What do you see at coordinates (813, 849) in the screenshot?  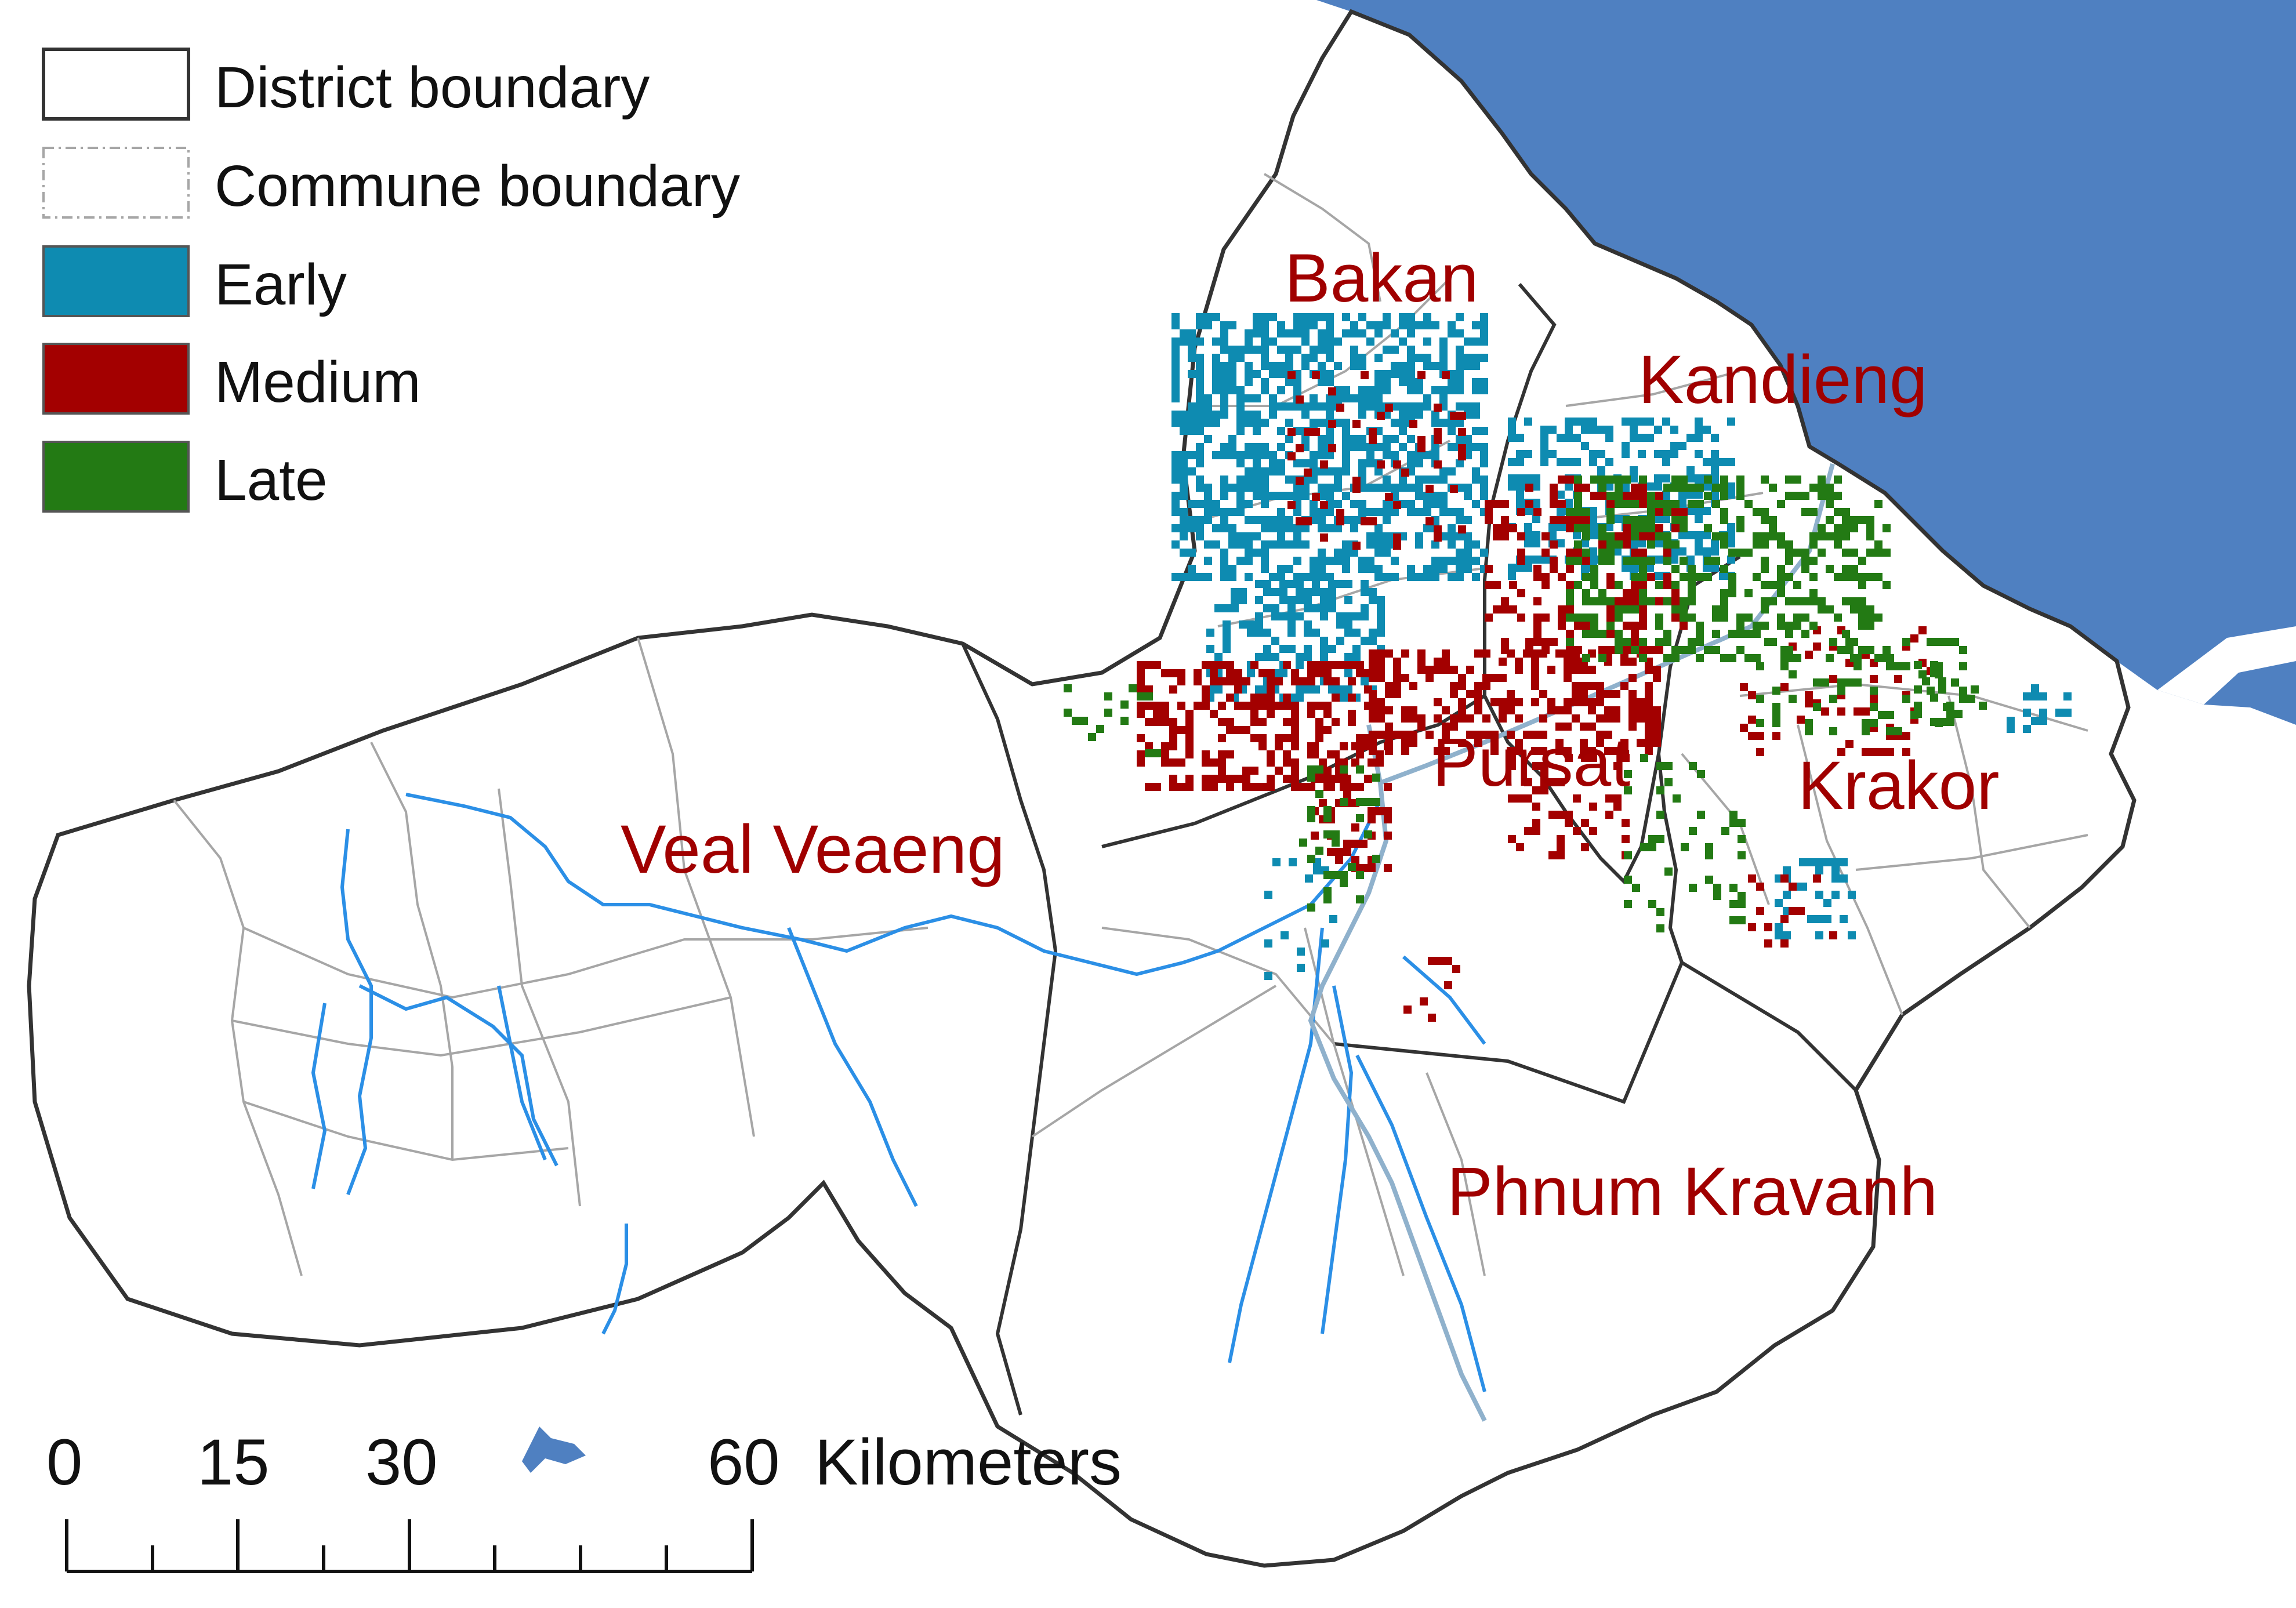 I see `label-veal-veaeng: Veal Veaeng` at bounding box center [813, 849].